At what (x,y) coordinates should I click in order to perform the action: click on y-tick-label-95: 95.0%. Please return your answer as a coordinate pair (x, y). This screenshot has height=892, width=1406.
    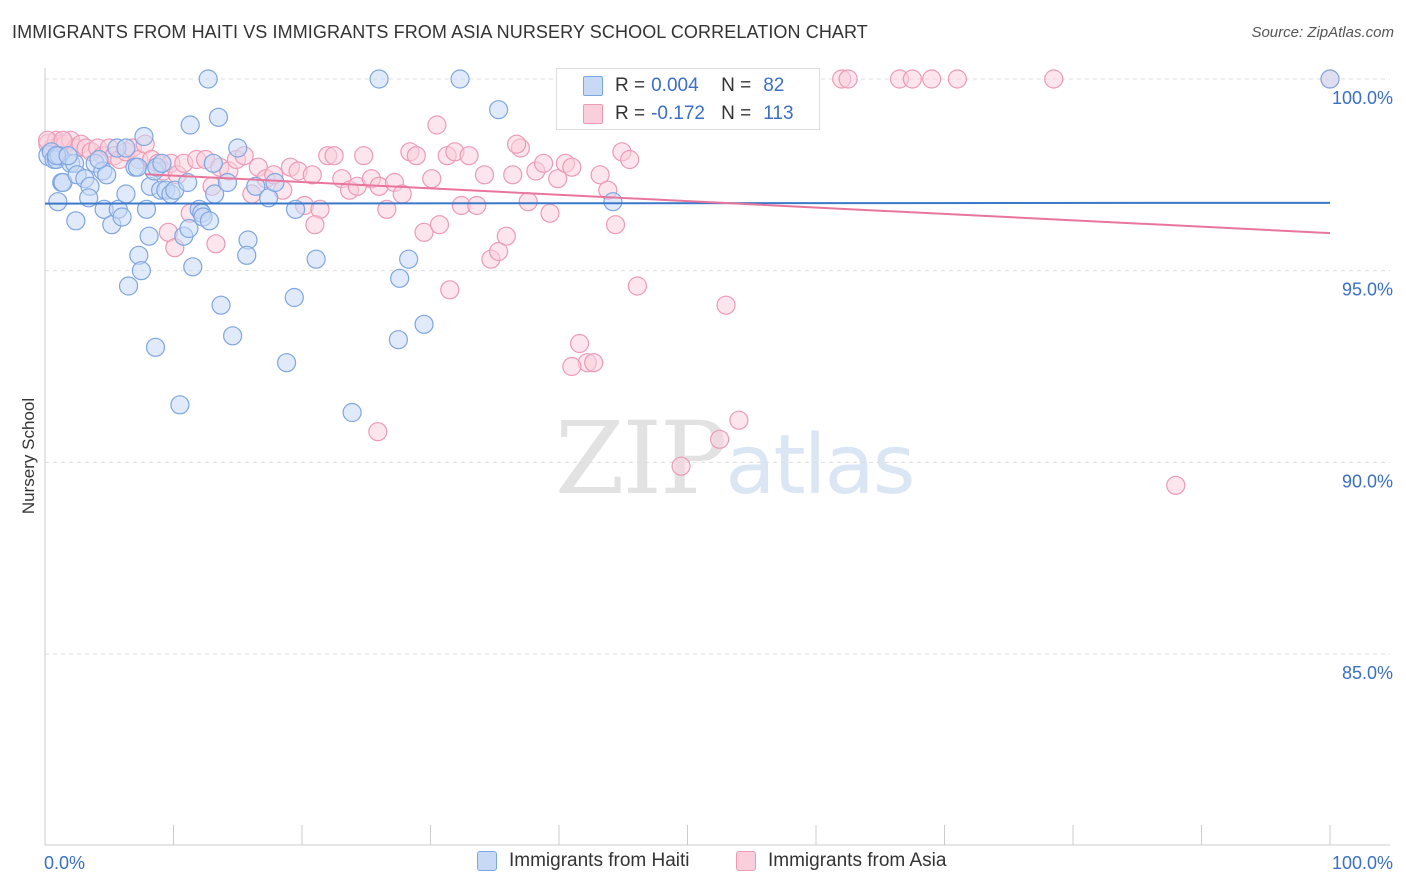
    Looking at the image, I should click on (1367, 290).